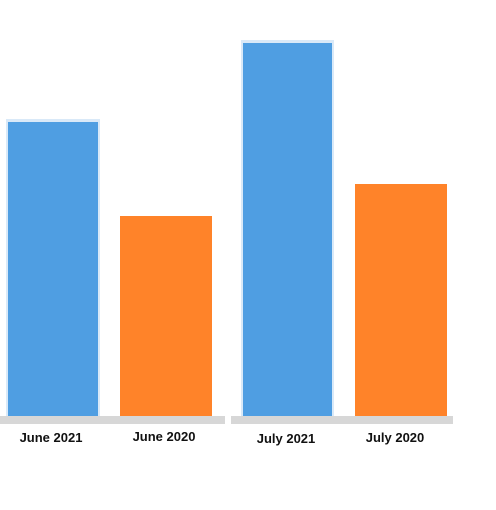 The height and width of the screenshot is (510, 496). I want to click on baseline-right, so click(342, 420).